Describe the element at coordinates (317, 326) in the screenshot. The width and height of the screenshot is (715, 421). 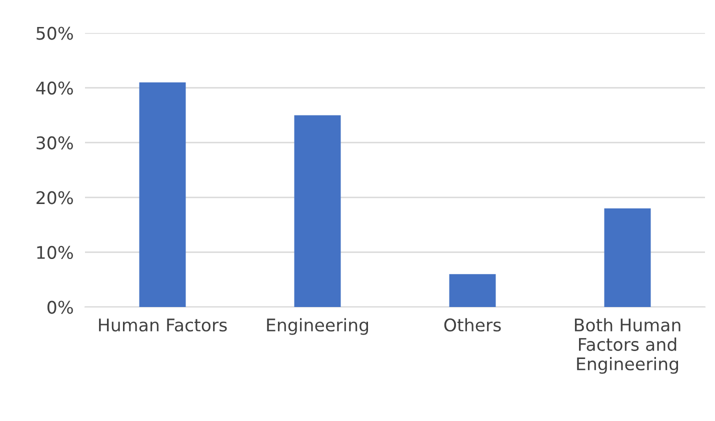
I see `x-tick-label: Engineering` at that location.